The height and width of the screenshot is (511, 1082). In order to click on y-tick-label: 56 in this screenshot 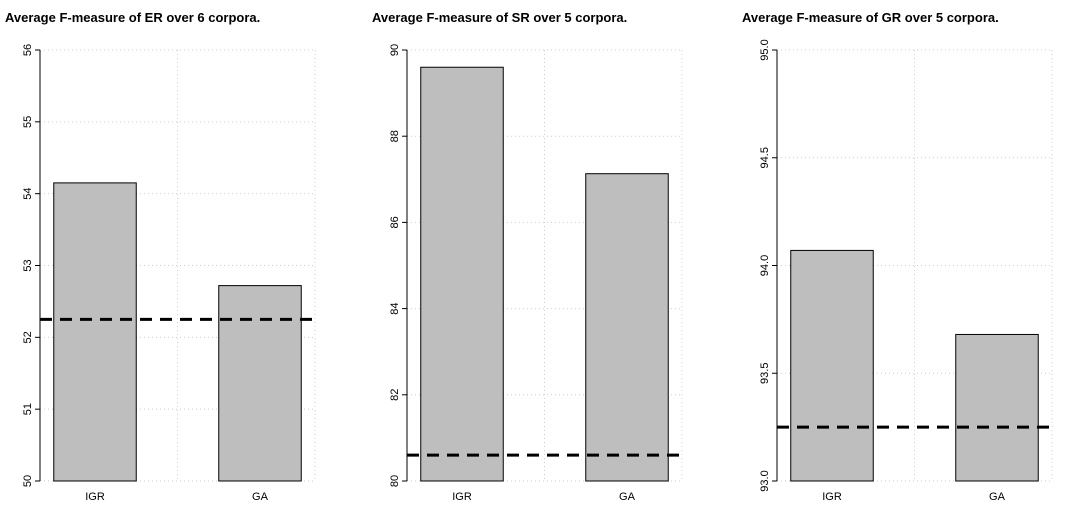, I will do `click(28, 50)`.